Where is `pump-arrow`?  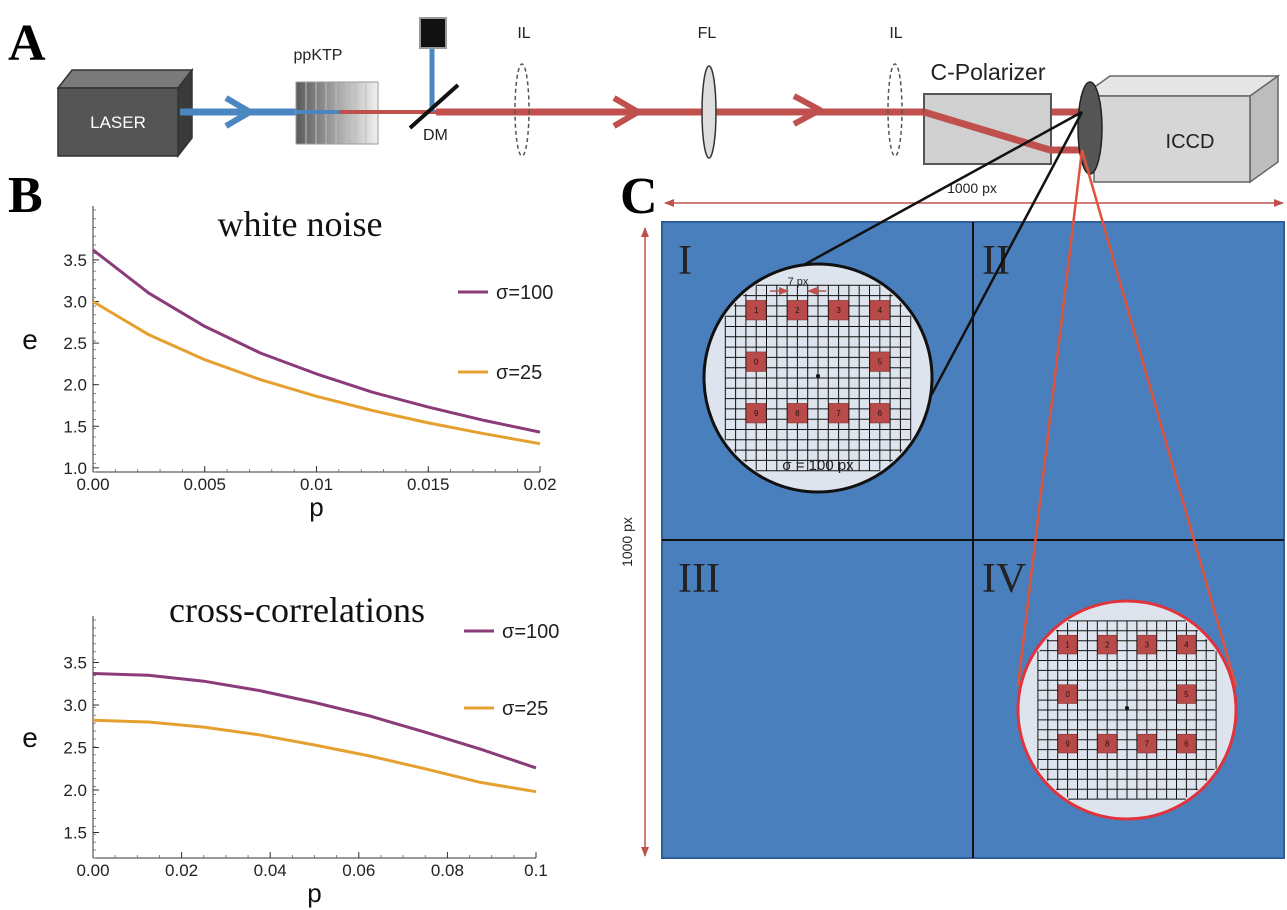 pump-arrow is located at coordinates (238, 112).